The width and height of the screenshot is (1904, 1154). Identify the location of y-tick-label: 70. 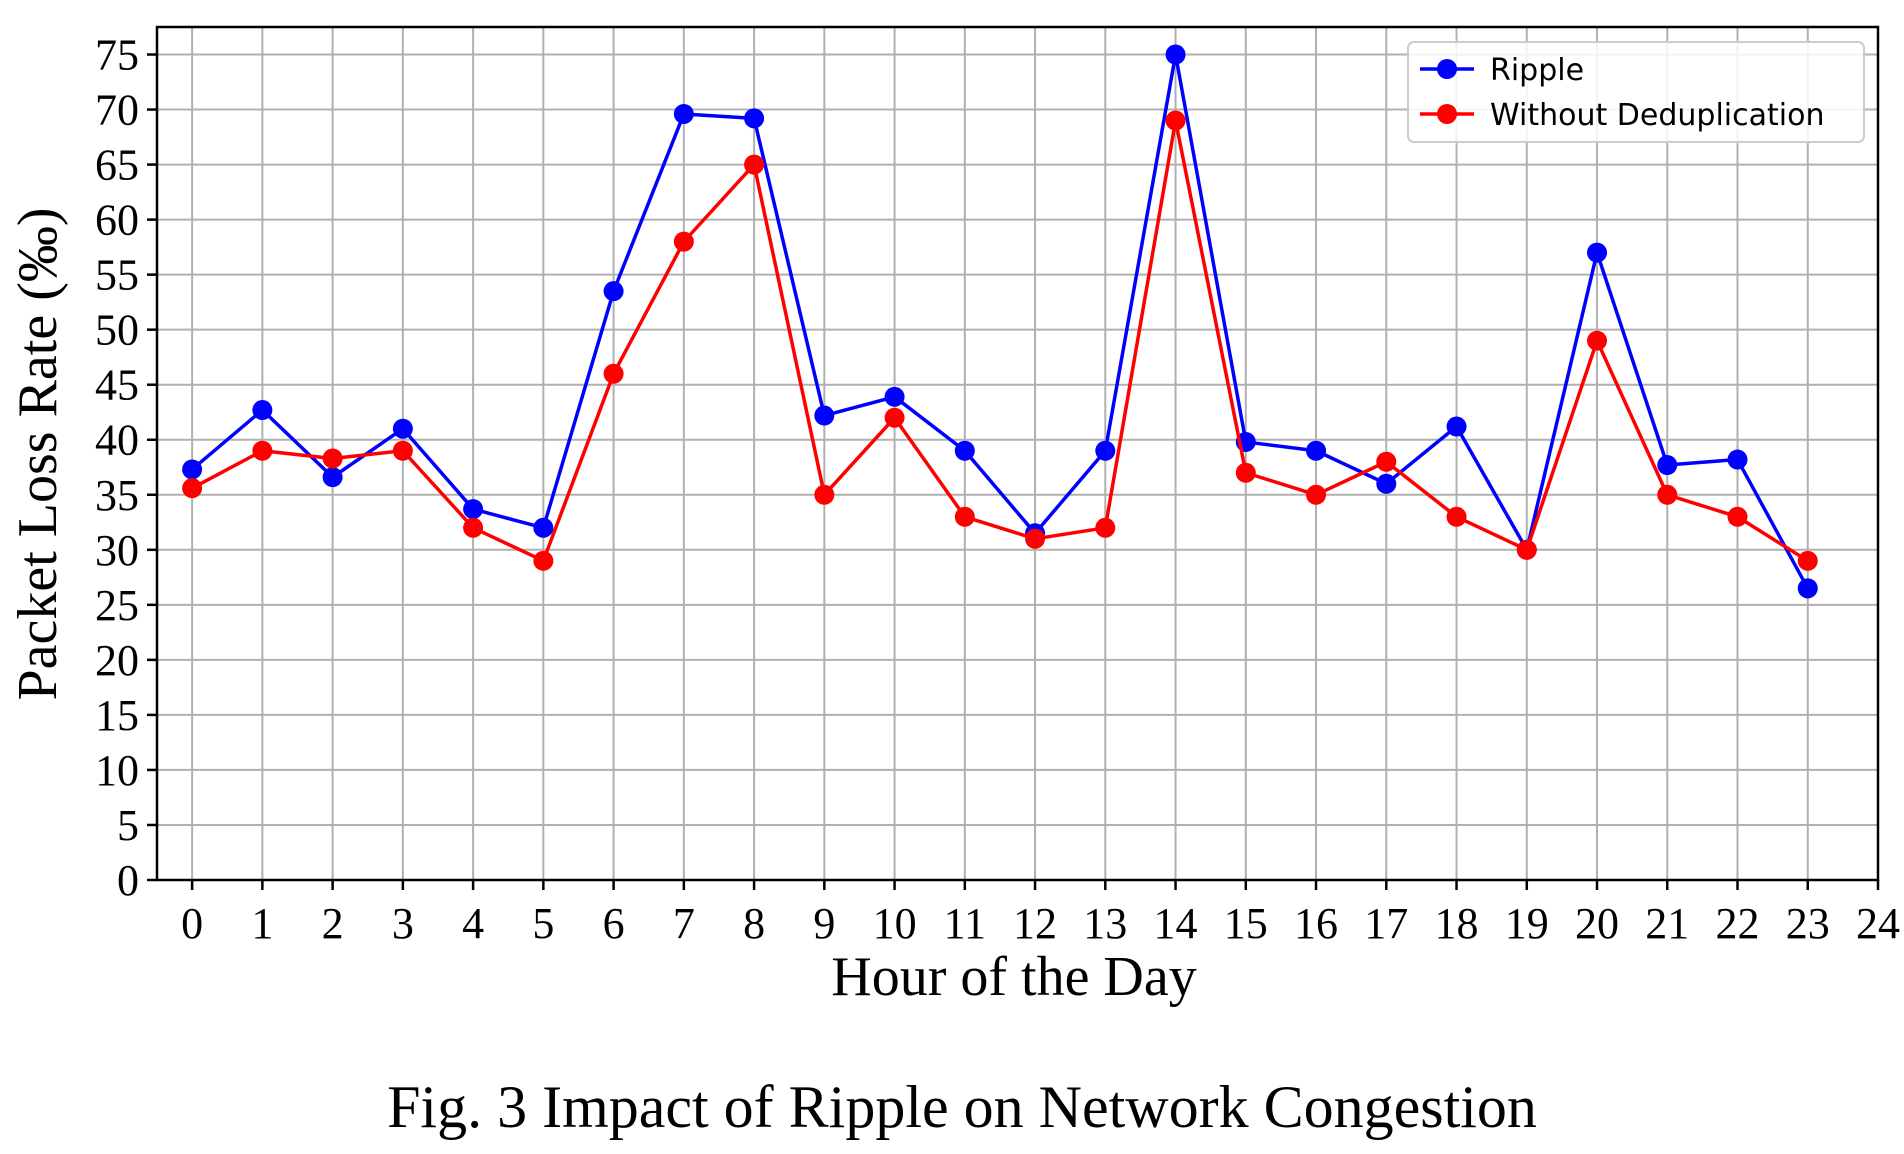
(117, 110).